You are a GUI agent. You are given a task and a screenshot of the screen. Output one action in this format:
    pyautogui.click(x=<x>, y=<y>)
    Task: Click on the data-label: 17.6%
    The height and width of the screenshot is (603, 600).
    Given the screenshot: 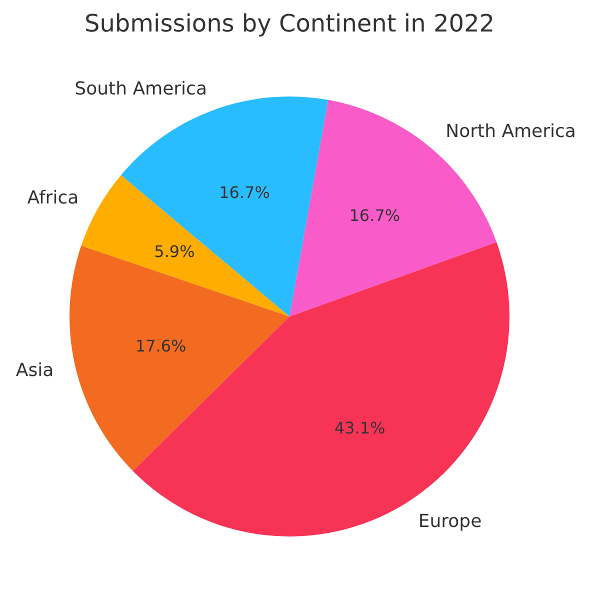 What is the action you would take?
    pyautogui.click(x=160, y=346)
    